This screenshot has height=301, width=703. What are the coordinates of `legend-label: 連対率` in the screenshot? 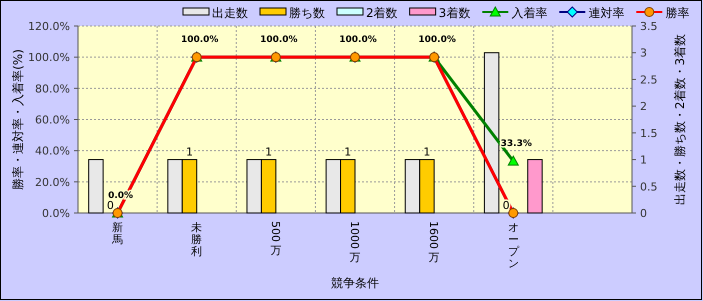 It's located at (606, 13).